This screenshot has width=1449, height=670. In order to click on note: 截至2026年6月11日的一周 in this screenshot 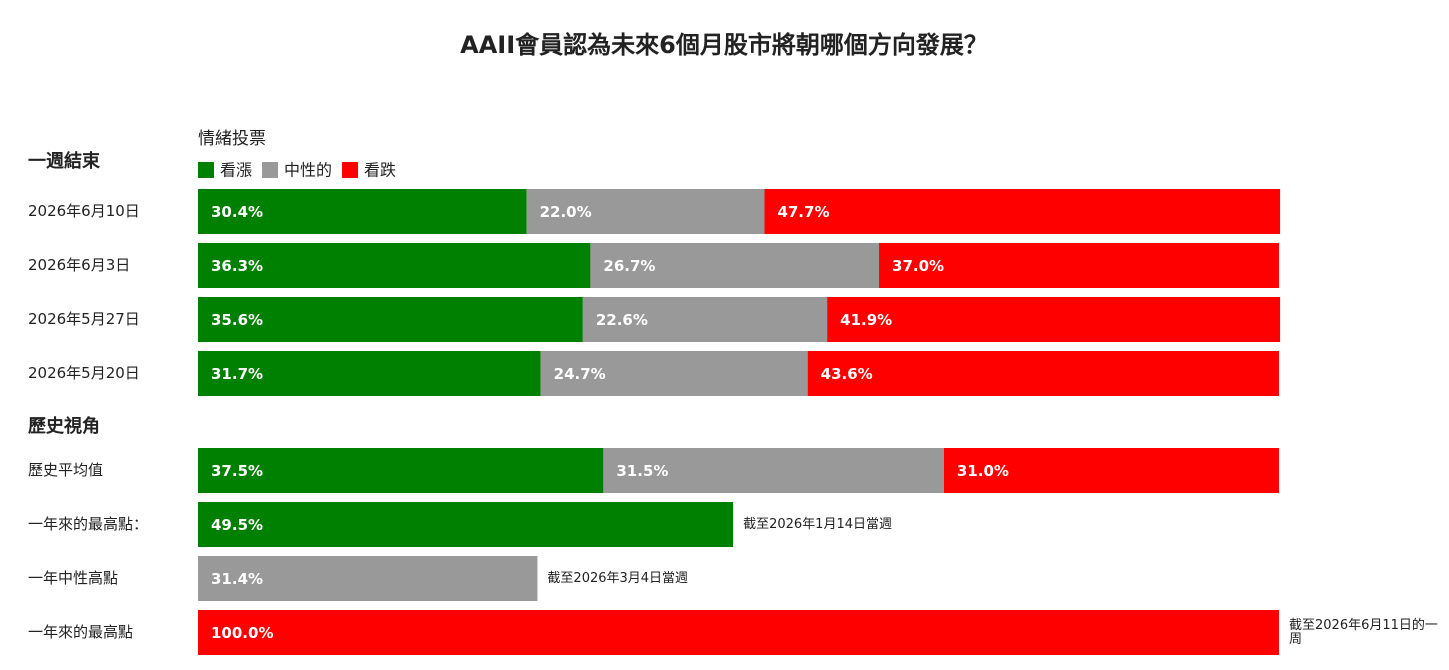, I will do `click(1363, 632)`.